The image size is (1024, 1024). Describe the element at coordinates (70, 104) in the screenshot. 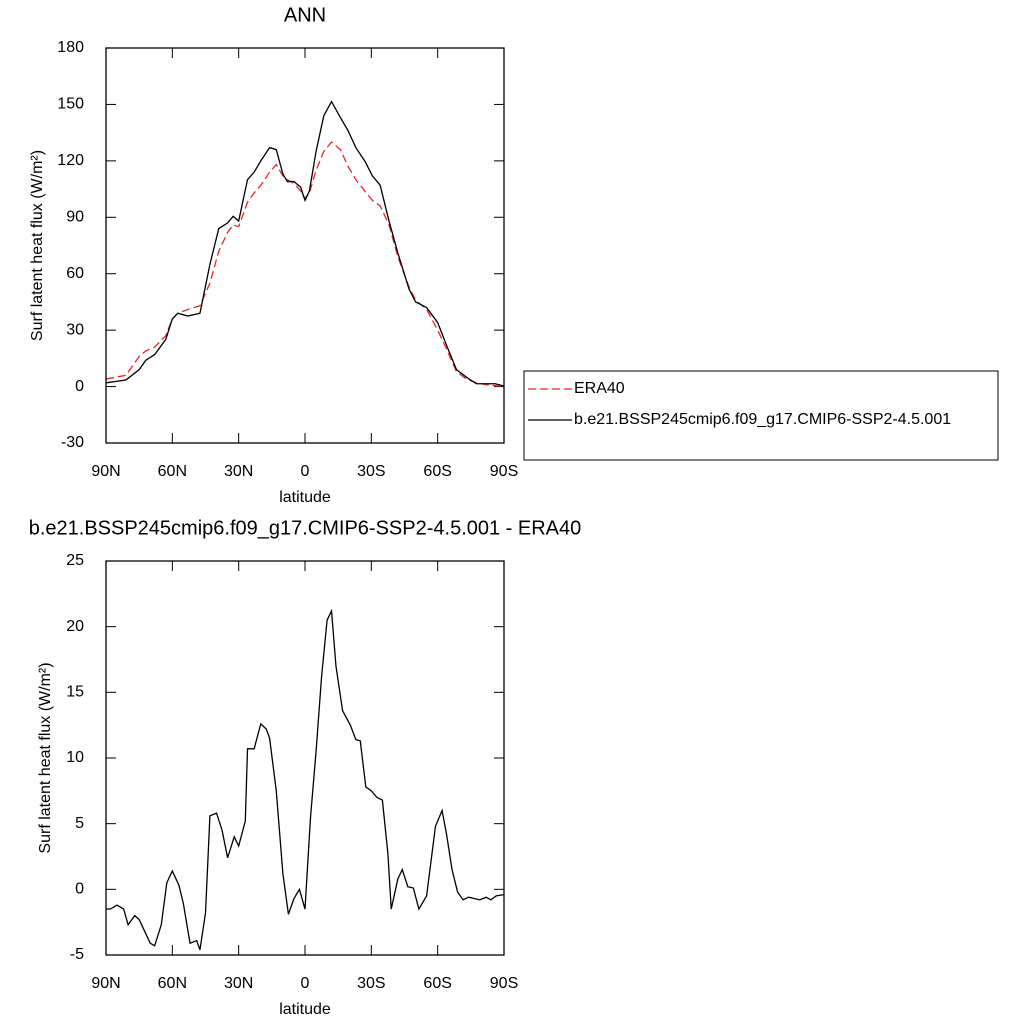

I see `y-tick-label: 150` at that location.